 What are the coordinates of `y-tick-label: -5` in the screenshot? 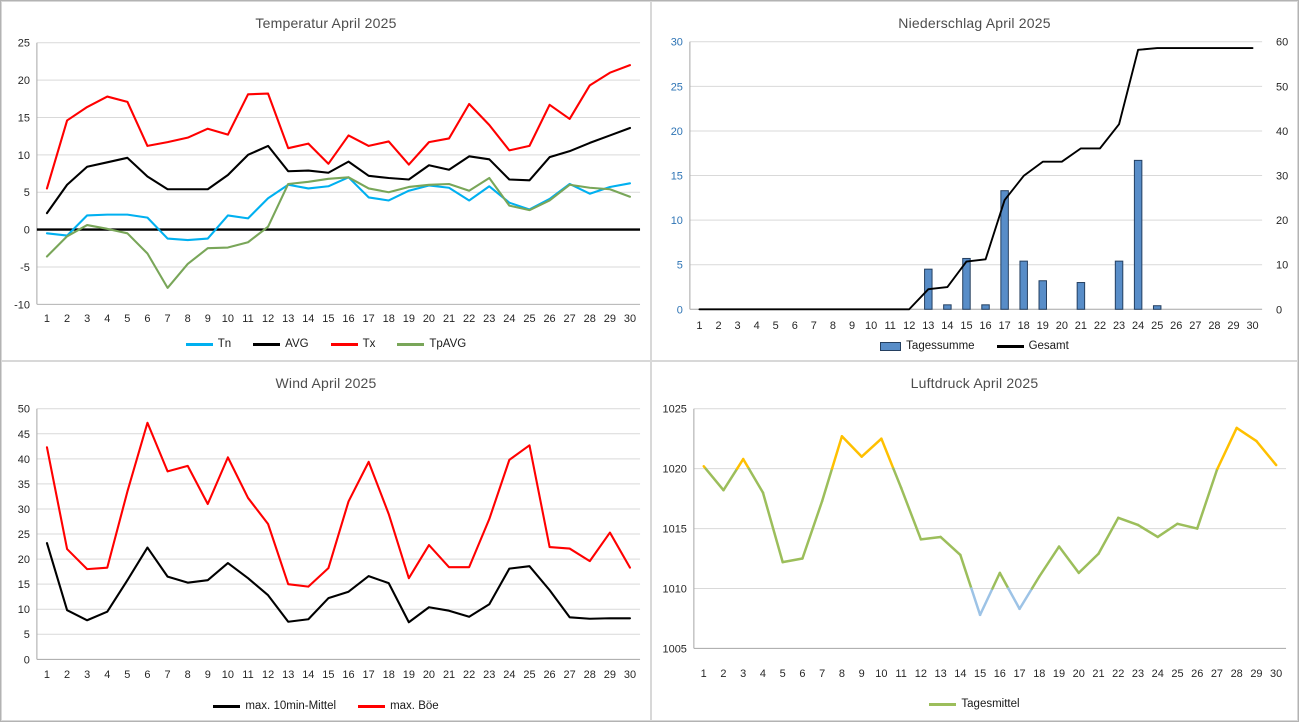 It's located at (25, 268).